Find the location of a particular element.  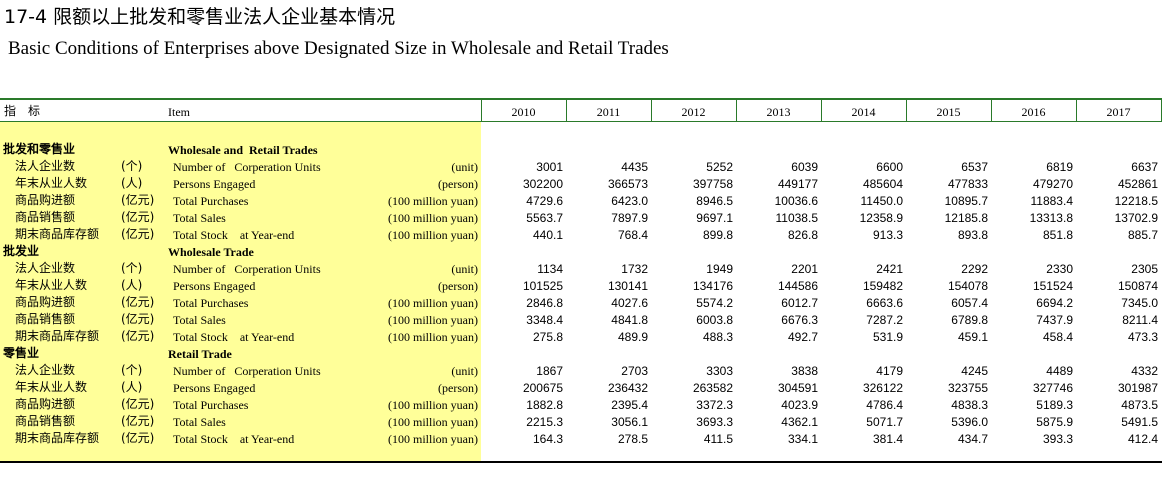

cell-value: 459.1 is located at coordinates (972, 337).